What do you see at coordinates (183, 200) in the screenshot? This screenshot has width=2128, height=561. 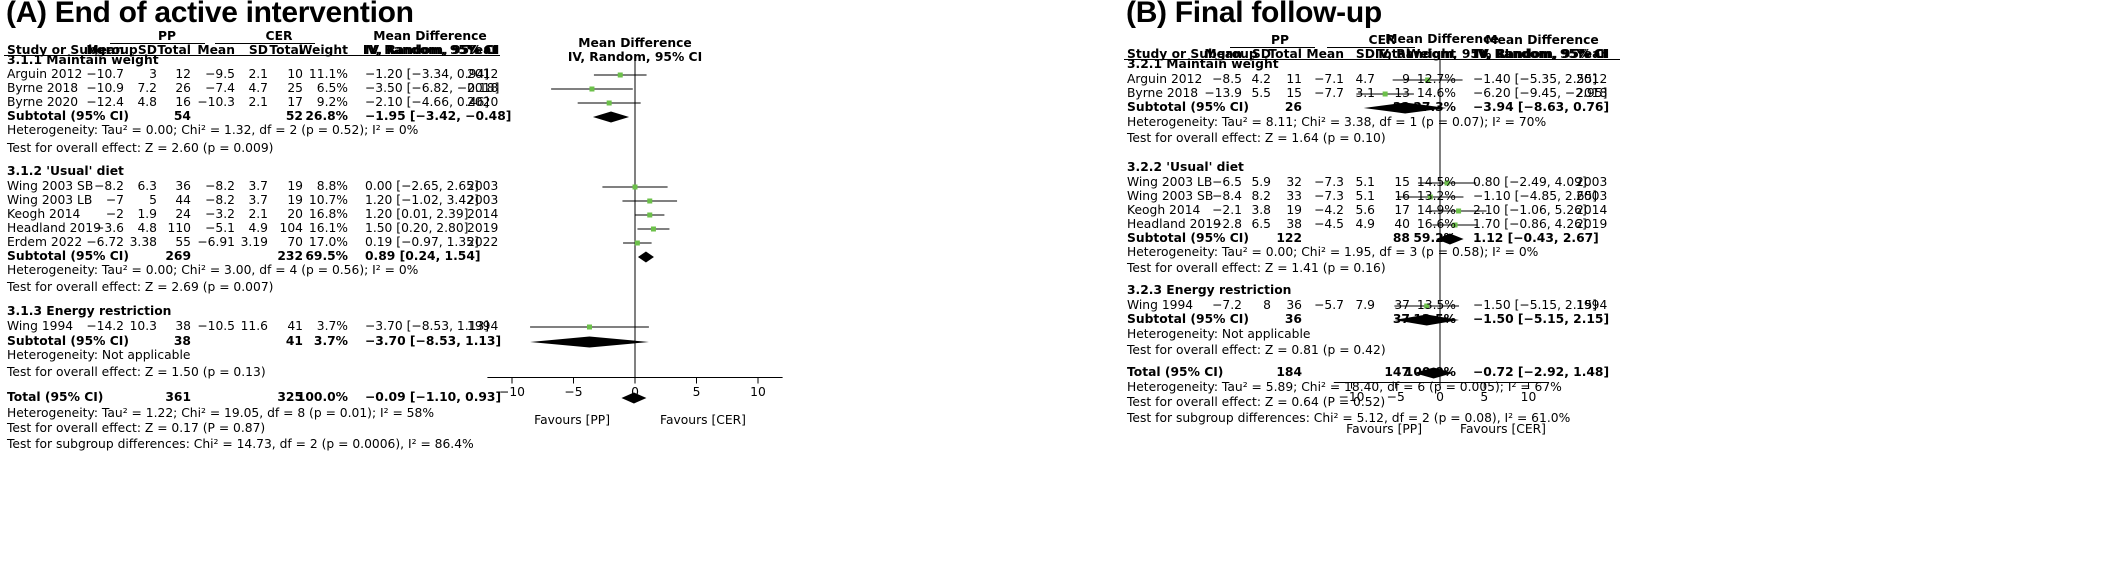 I see `study-total-pp: 44` at bounding box center [183, 200].